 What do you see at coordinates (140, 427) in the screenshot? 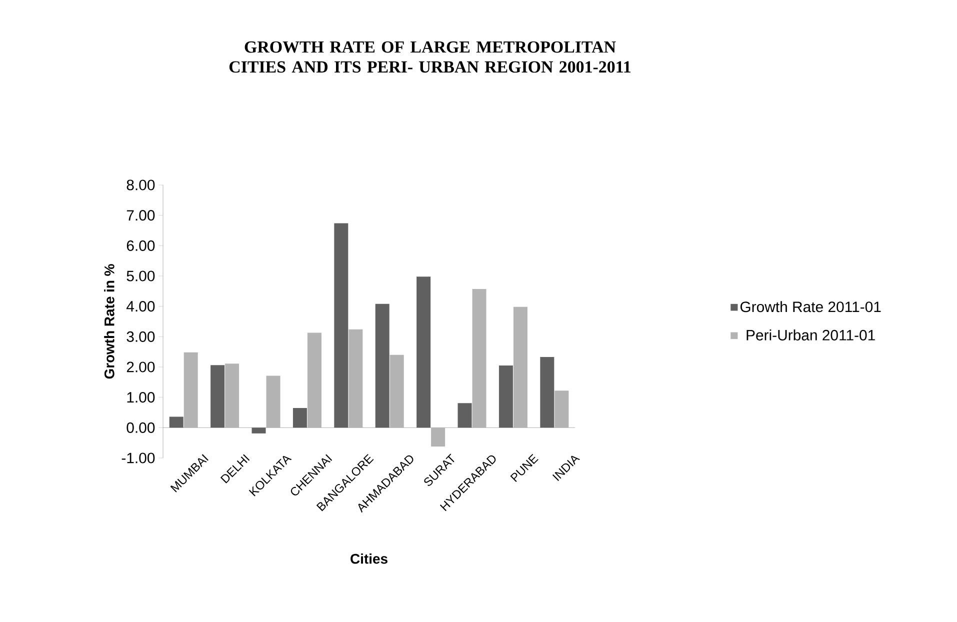
I see `y-tick-label: 0.00` at bounding box center [140, 427].